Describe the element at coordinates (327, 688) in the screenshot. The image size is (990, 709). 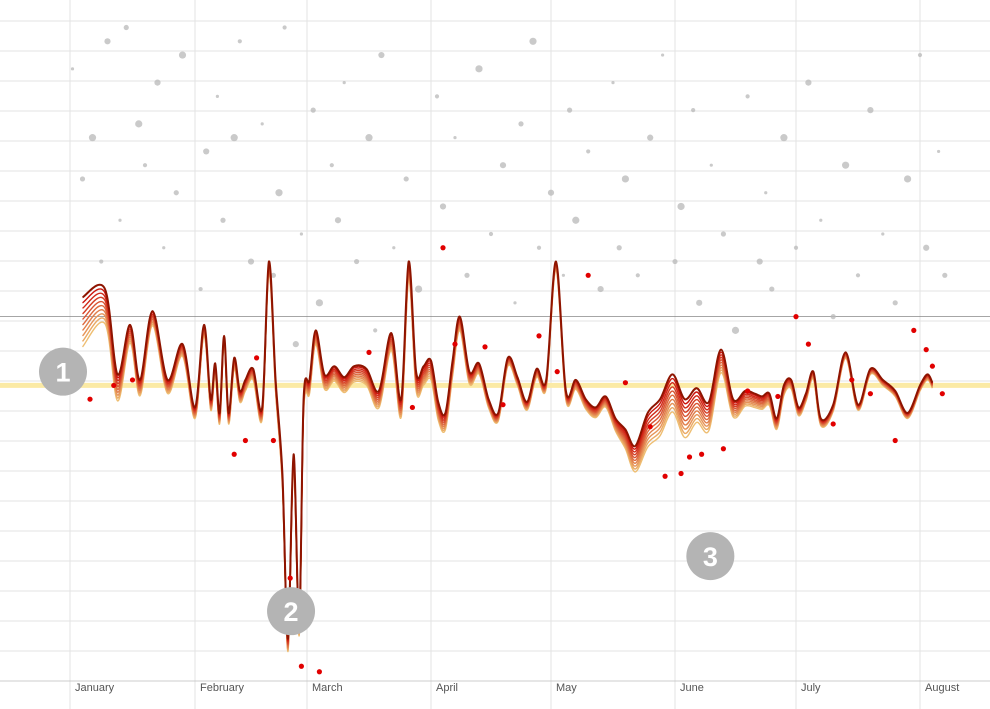
I see `month-label: March` at that location.